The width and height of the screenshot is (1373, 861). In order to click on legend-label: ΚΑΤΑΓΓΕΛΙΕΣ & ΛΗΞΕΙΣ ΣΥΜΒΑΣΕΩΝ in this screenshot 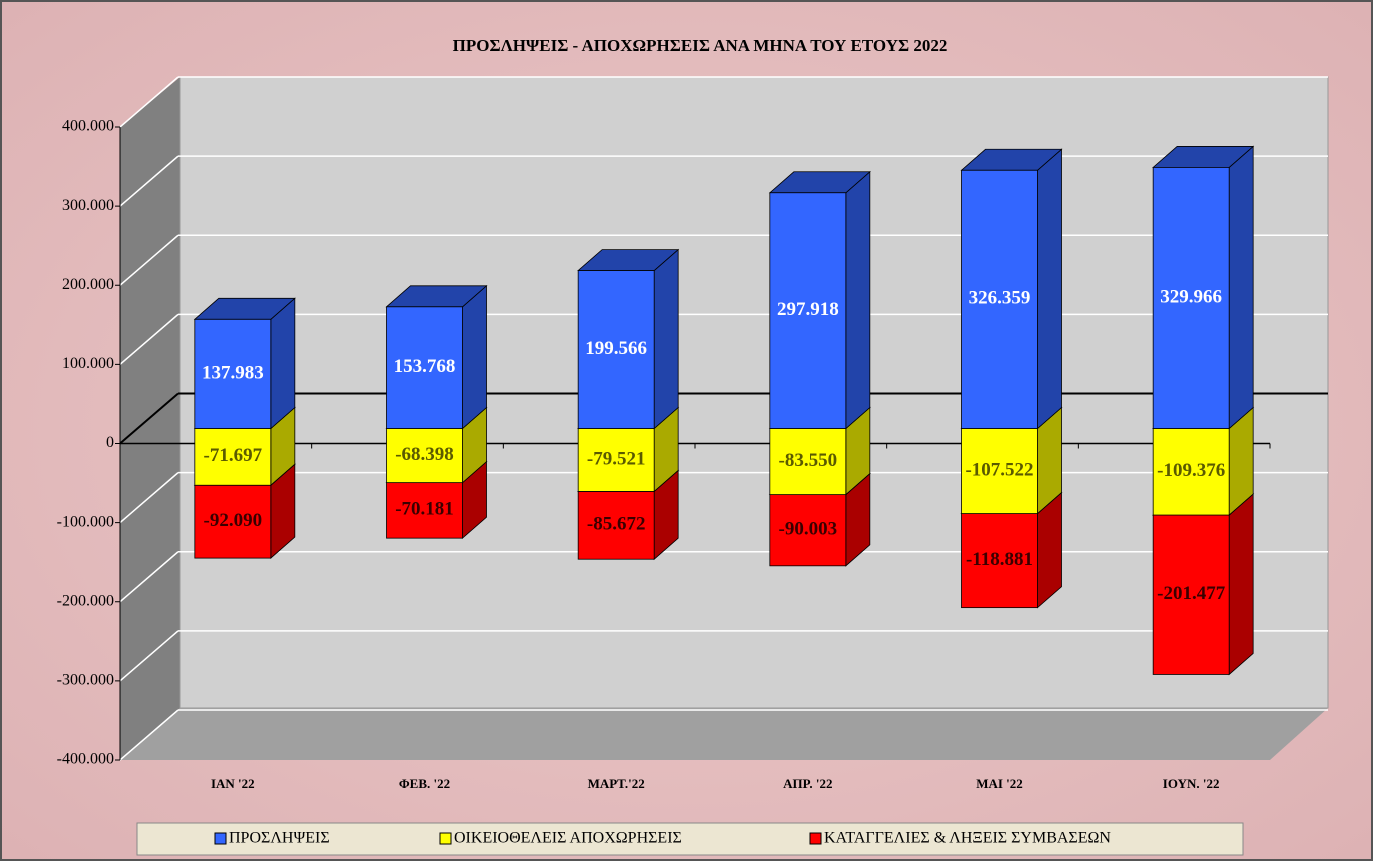, I will do `click(967, 838)`.